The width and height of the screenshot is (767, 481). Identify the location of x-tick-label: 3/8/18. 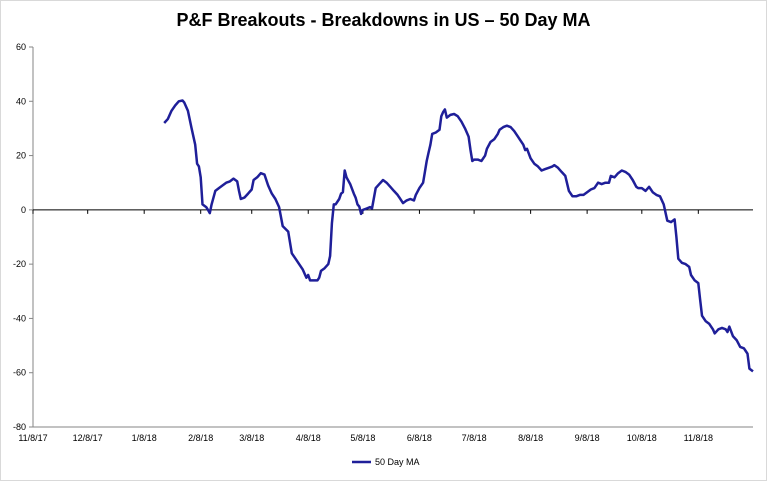
(251, 438).